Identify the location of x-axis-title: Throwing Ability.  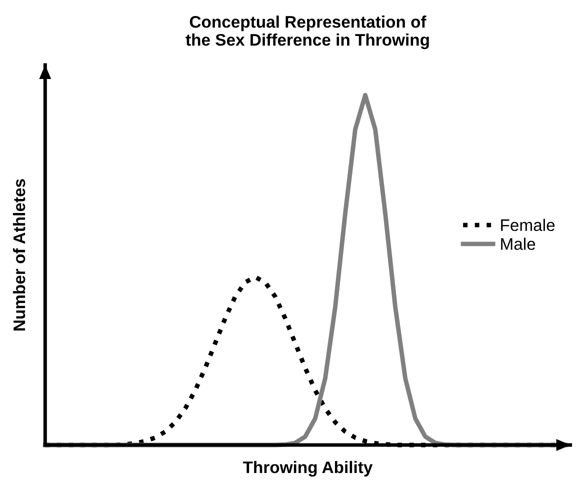
(307, 468).